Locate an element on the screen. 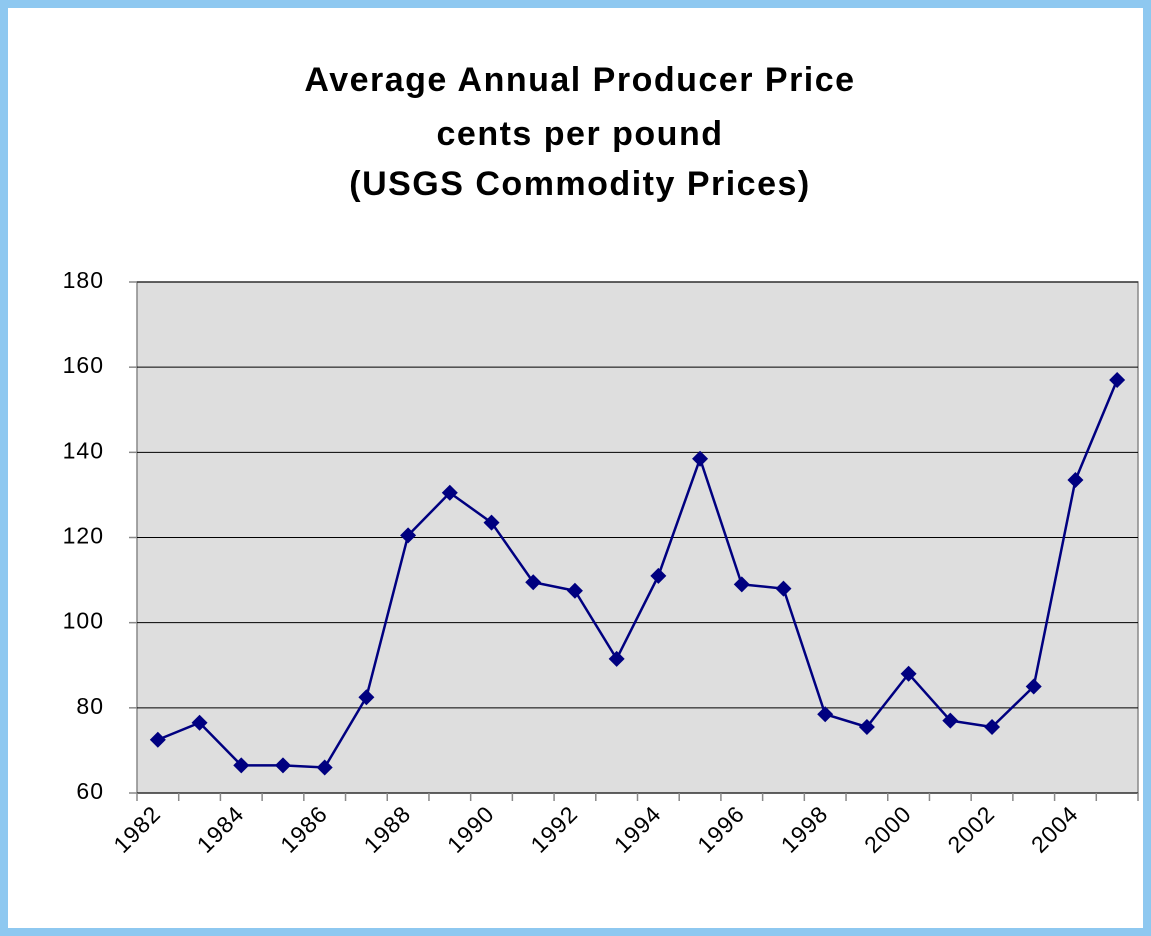 The image size is (1151, 936). y-tick-label: 180 is located at coordinates (83, 280).